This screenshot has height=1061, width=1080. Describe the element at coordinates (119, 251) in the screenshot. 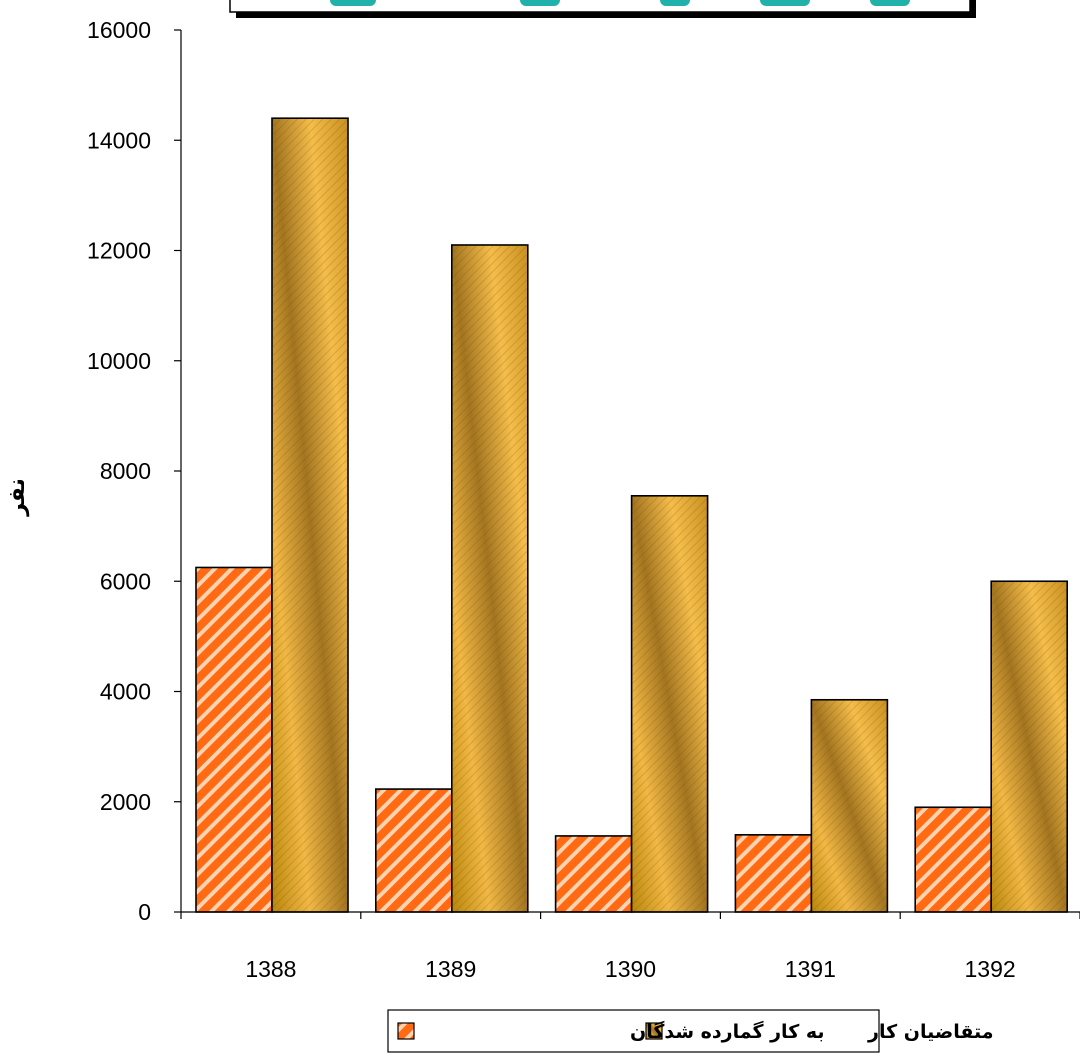

I see `y-tick-label-12000: 12000` at that location.